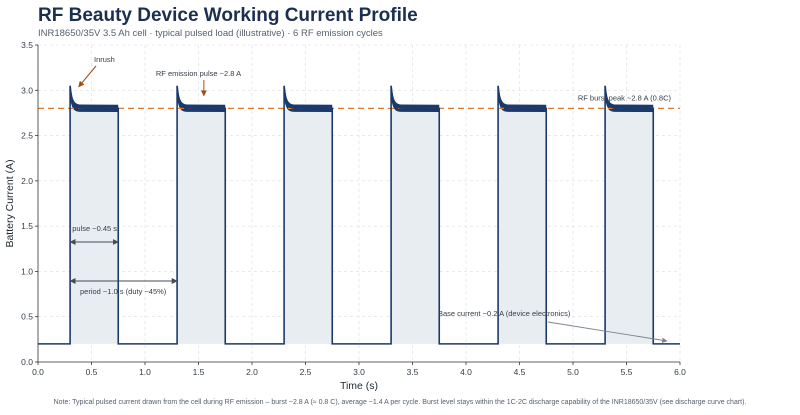 This screenshot has width=800, height=415. I want to click on period-annotation: period ~1.0 s (duty ~45%), so click(123, 291).